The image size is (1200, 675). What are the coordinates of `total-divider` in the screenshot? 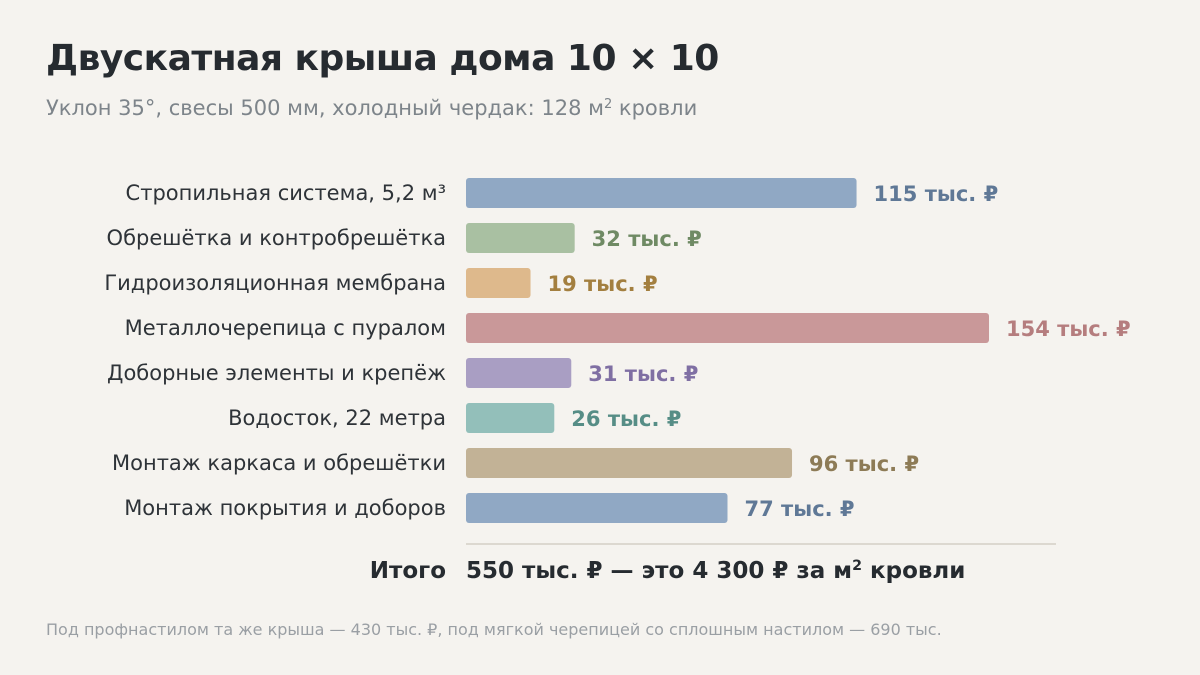 It's located at (761, 544).